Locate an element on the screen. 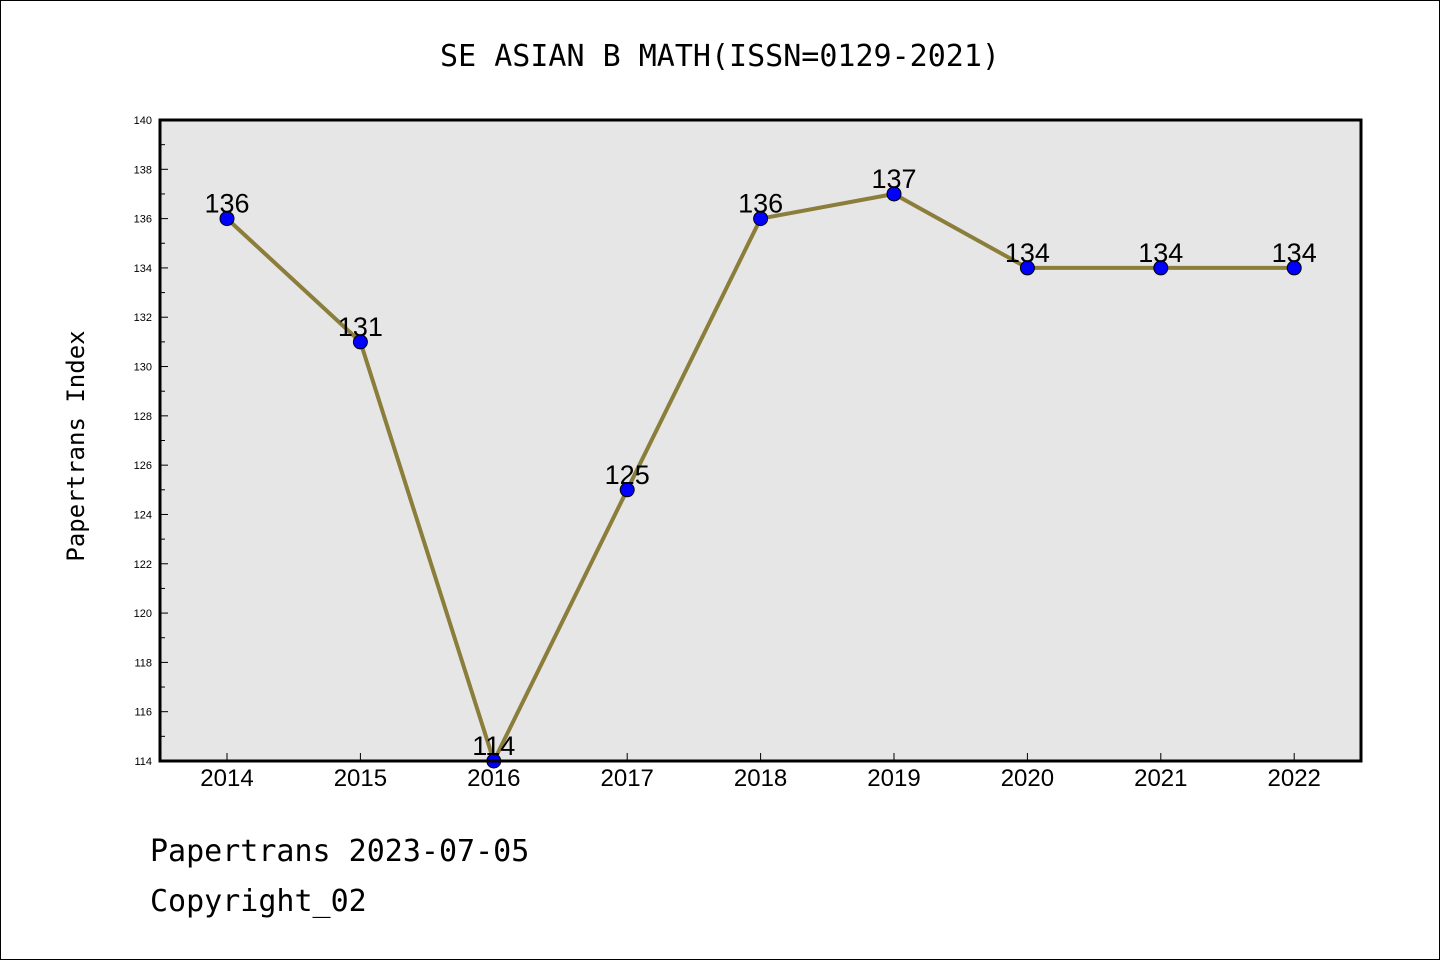 Image resolution: width=1440 pixels, height=960 pixels. y-tick-label: 120 is located at coordinates (143, 614).